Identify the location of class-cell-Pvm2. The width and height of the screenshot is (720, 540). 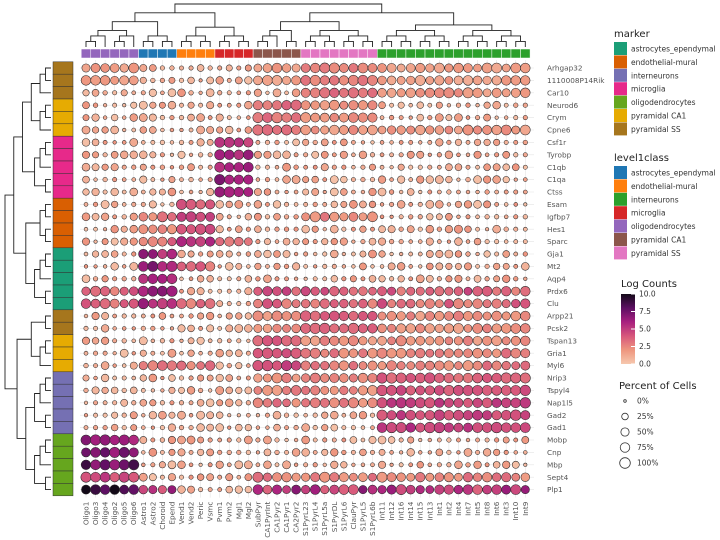
(229, 53).